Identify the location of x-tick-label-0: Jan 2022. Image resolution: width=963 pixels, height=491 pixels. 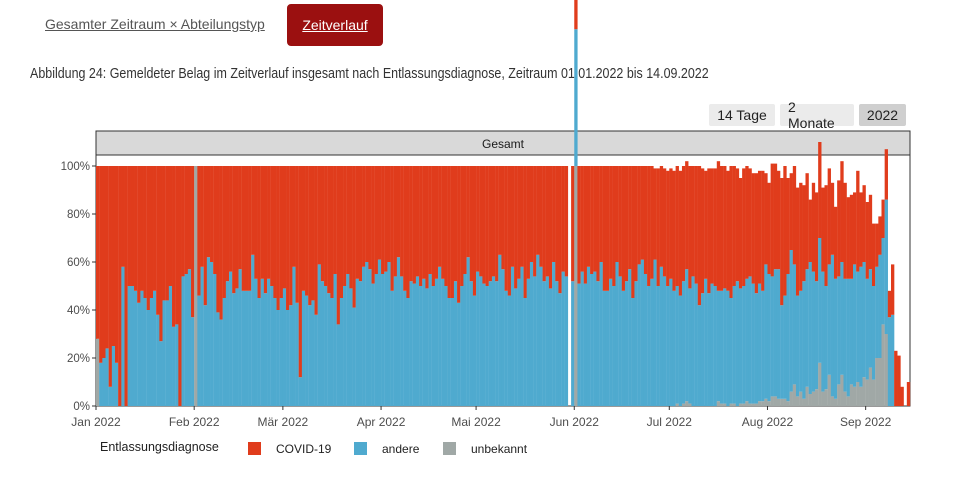
(96, 422).